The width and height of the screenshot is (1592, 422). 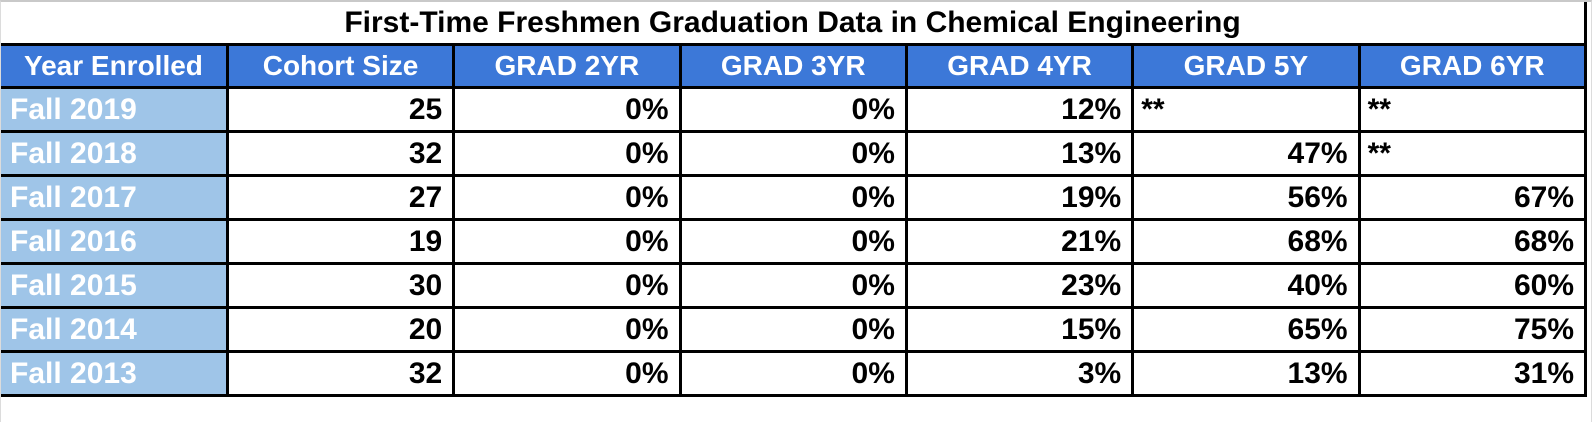 What do you see at coordinates (1019, 285) in the screenshot?
I see `data-cell: 23%` at bounding box center [1019, 285].